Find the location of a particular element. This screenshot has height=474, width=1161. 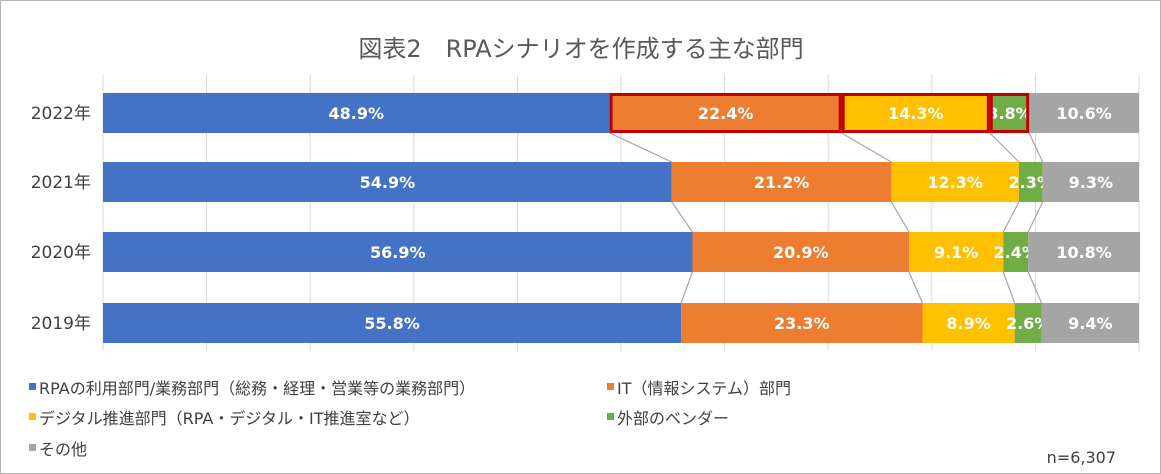

data-label: 3.8% is located at coordinates (1009, 113).